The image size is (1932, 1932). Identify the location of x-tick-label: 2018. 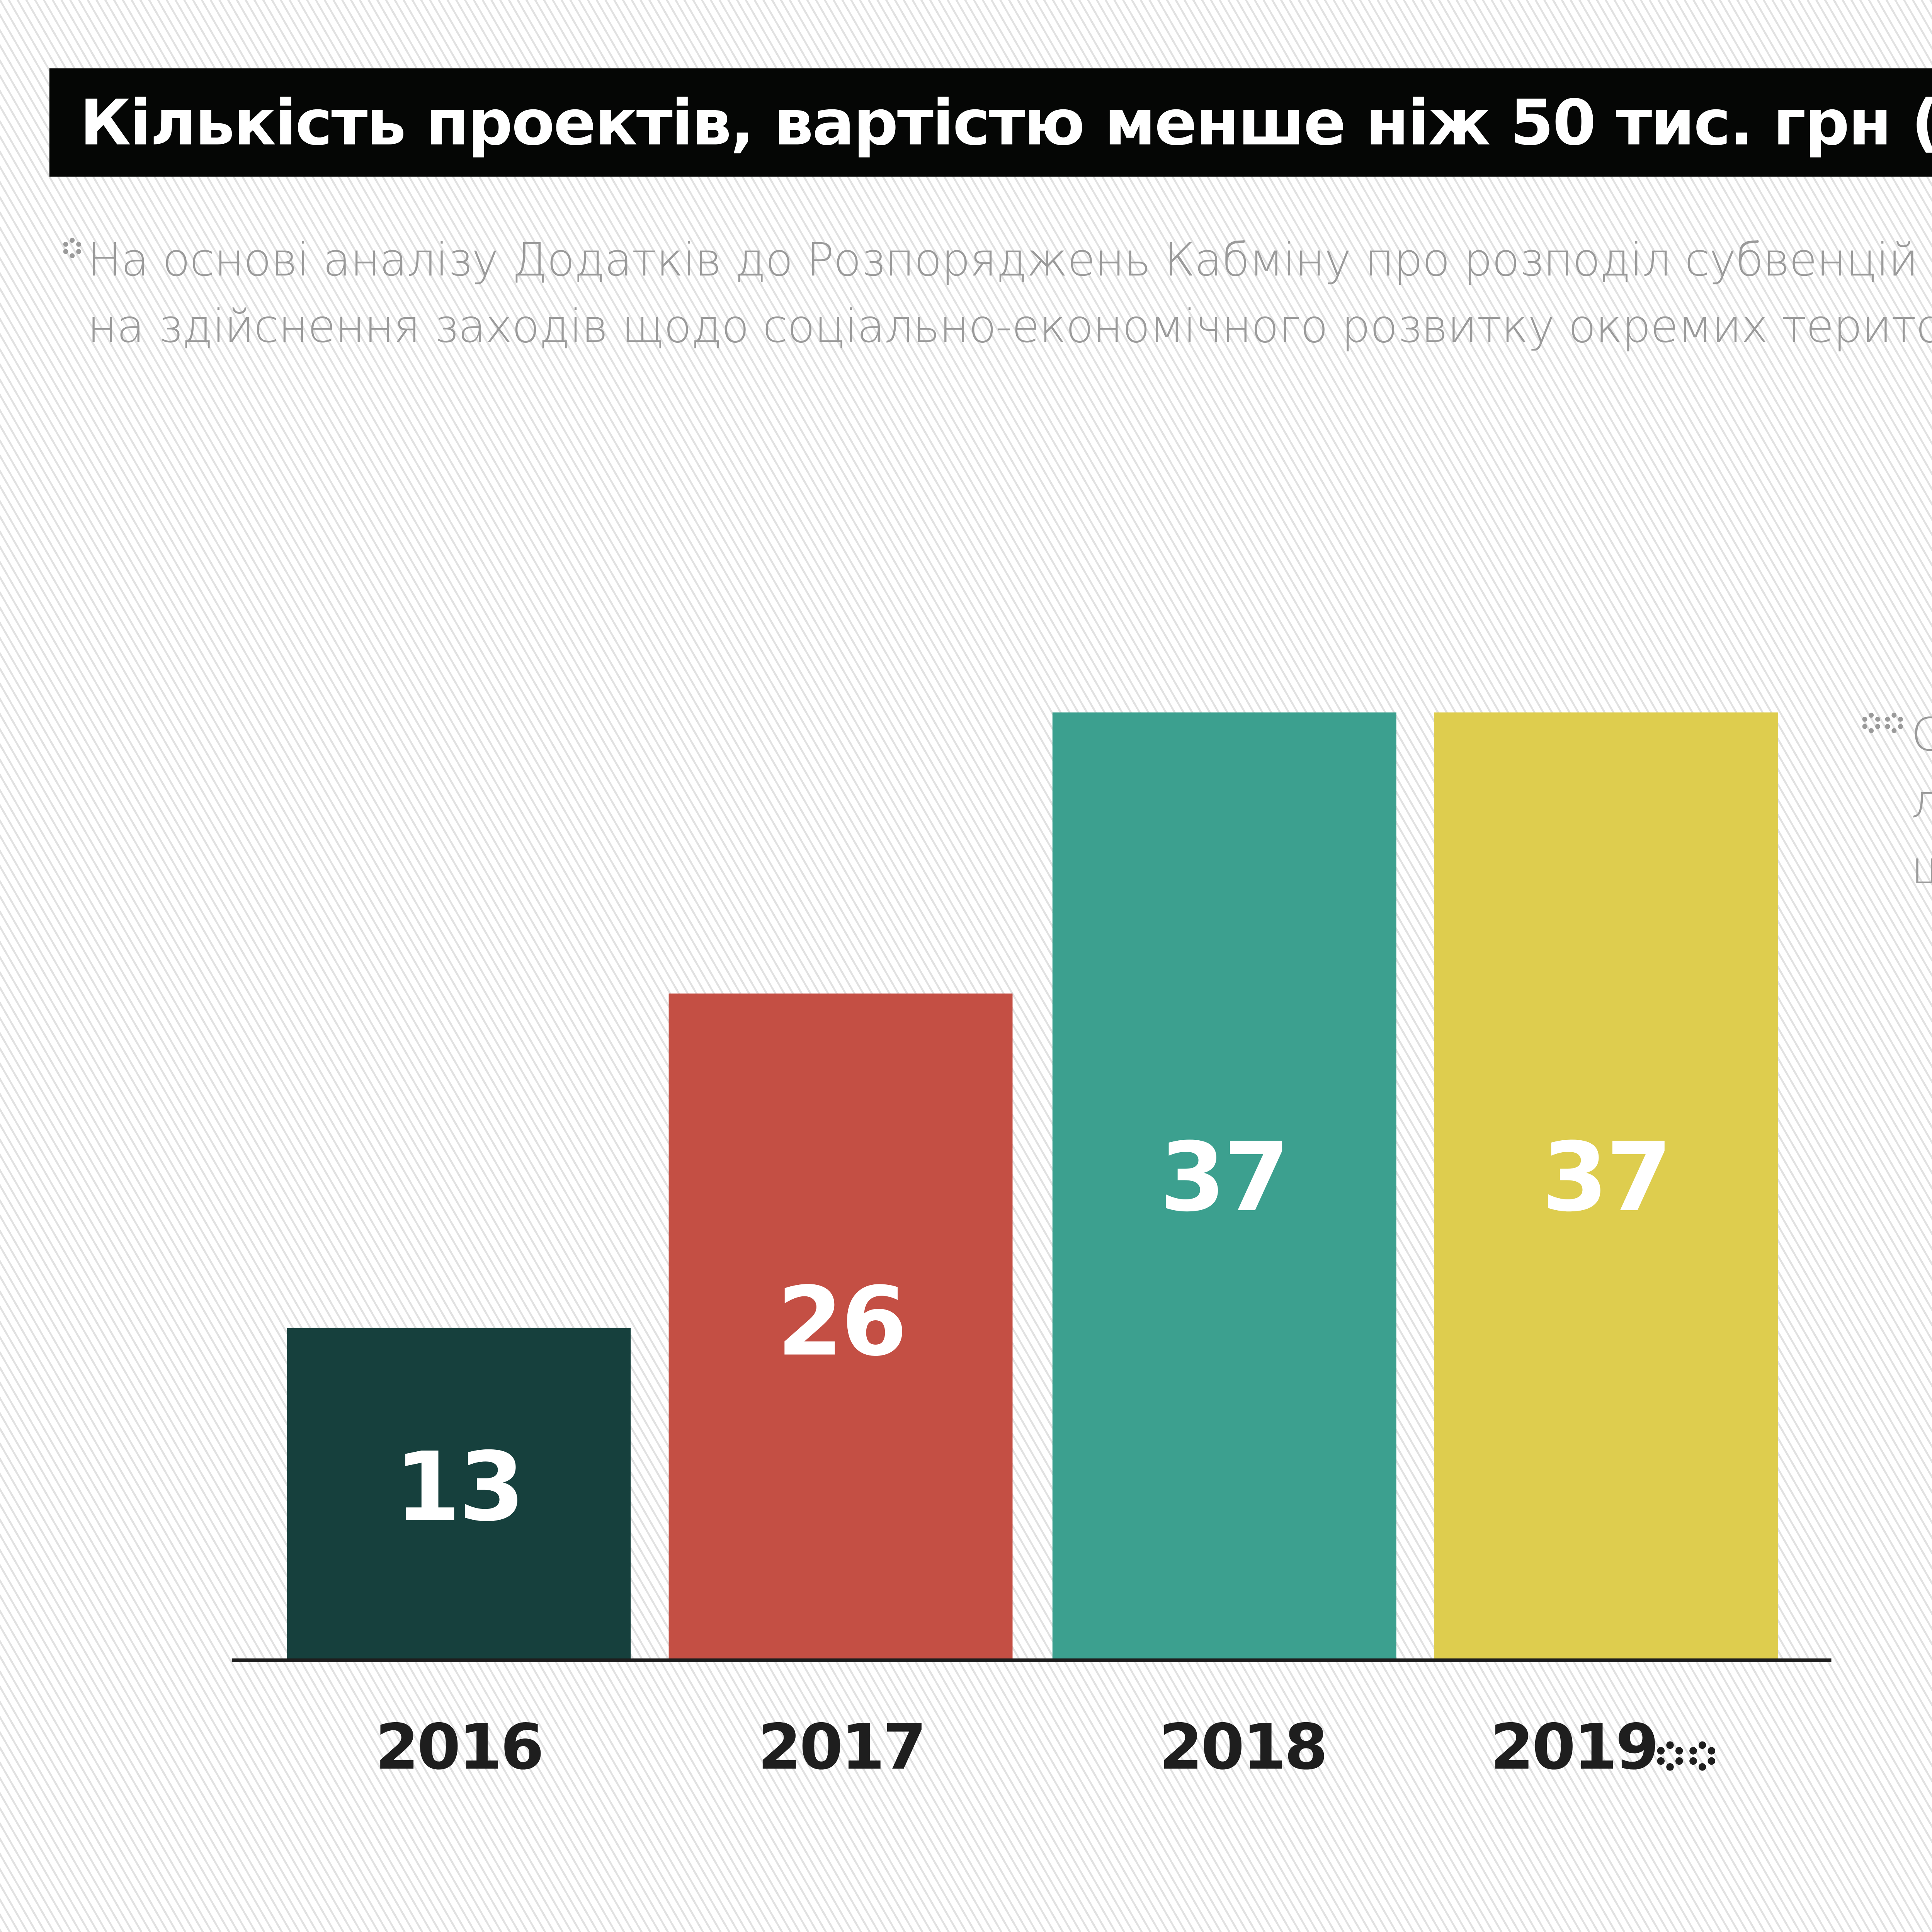
(1243, 1747).